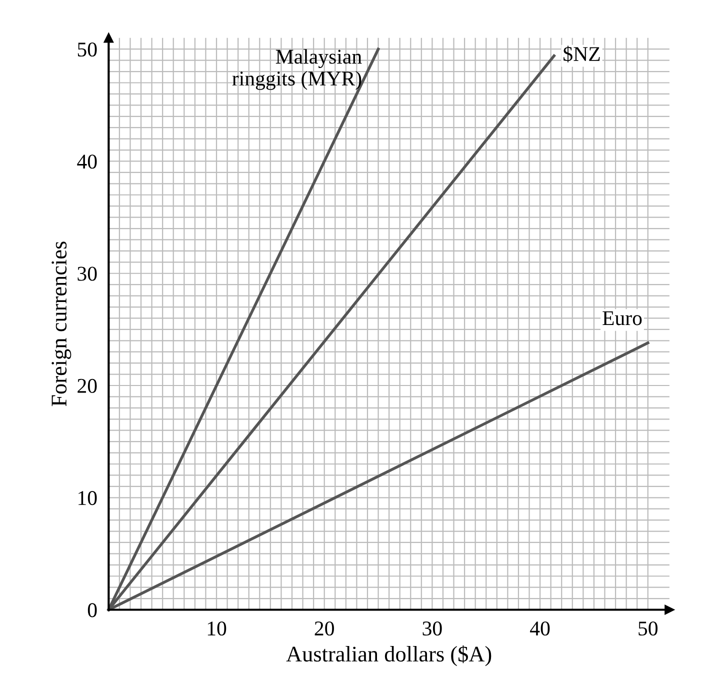  I want to click on x-tick-label: 10, so click(217, 628).